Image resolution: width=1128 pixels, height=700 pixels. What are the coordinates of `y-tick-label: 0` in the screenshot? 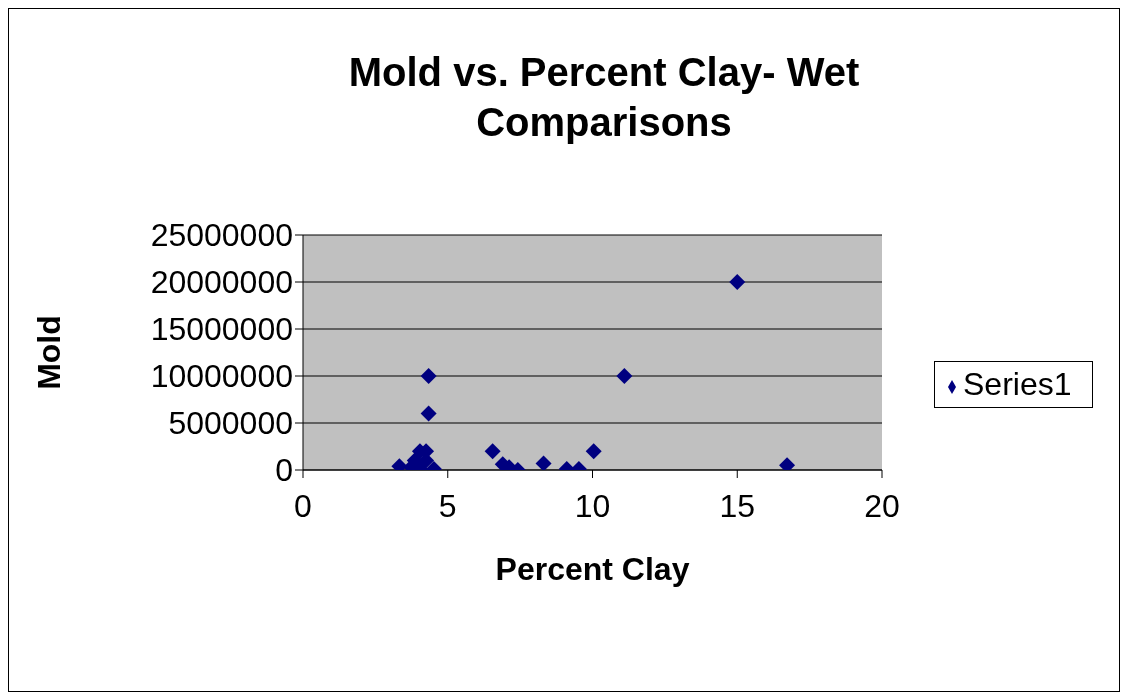 It's located at (284, 470).